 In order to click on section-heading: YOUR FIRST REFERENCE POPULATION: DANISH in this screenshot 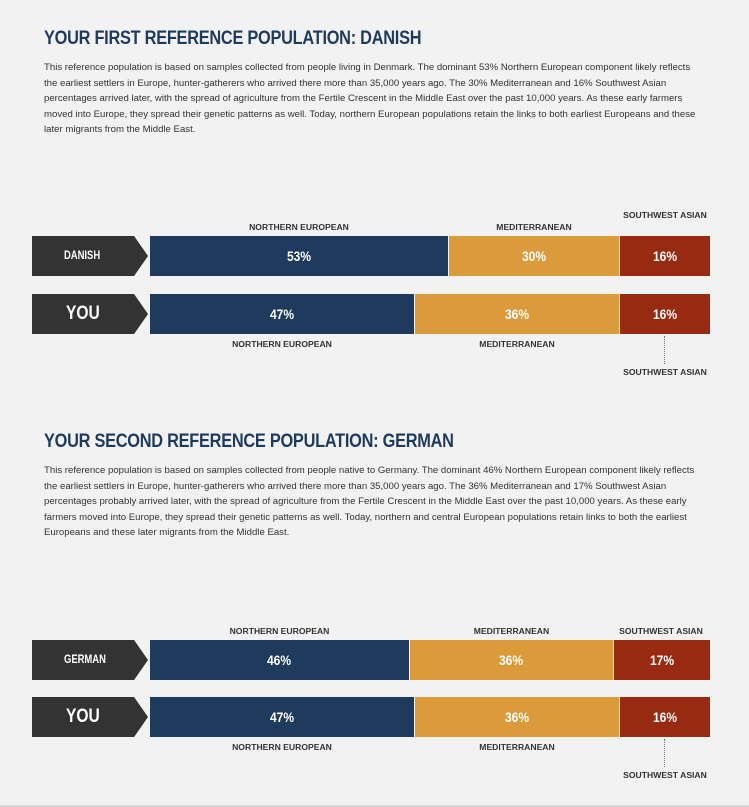, I will do `click(233, 38)`.